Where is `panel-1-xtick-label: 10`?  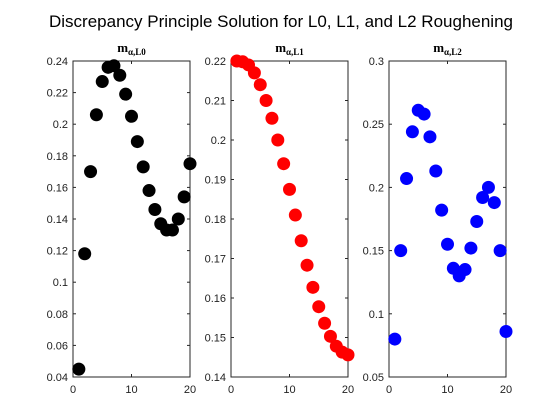 panel-1-xtick-label: 10 is located at coordinates (131, 390).